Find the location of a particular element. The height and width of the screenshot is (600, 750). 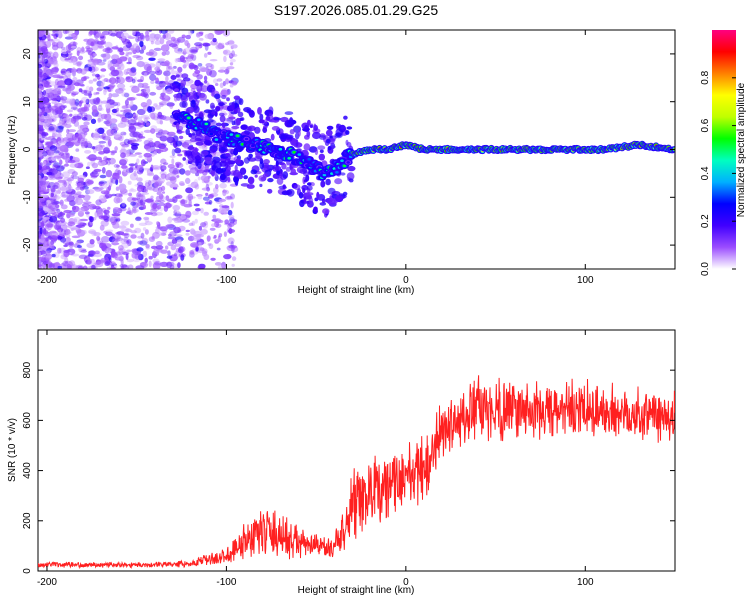

x-tick-label: -100 is located at coordinates (226, 280).